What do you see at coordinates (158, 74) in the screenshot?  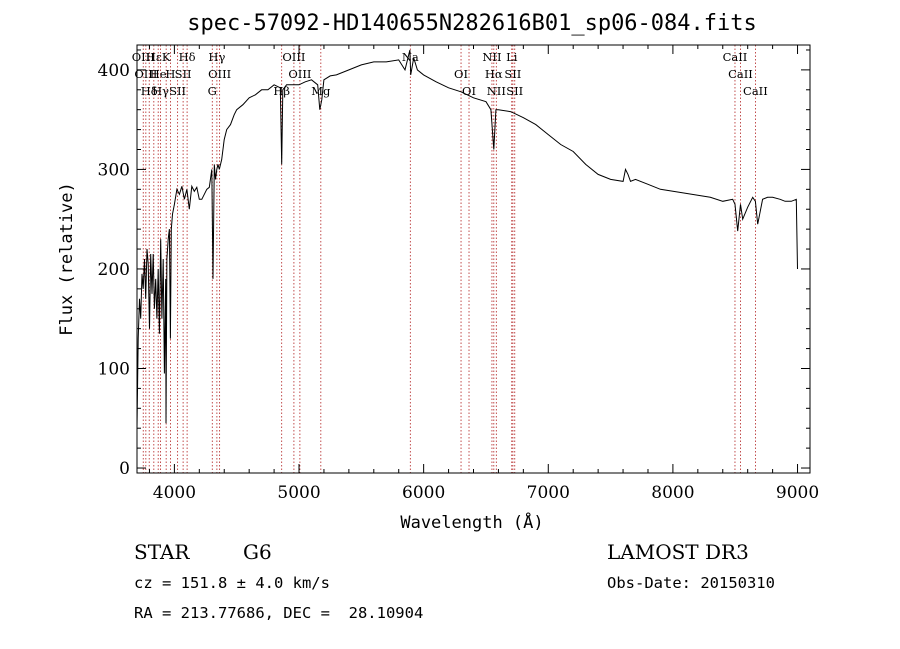 I see `line-marker-label: He` at bounding box center [158, 74].